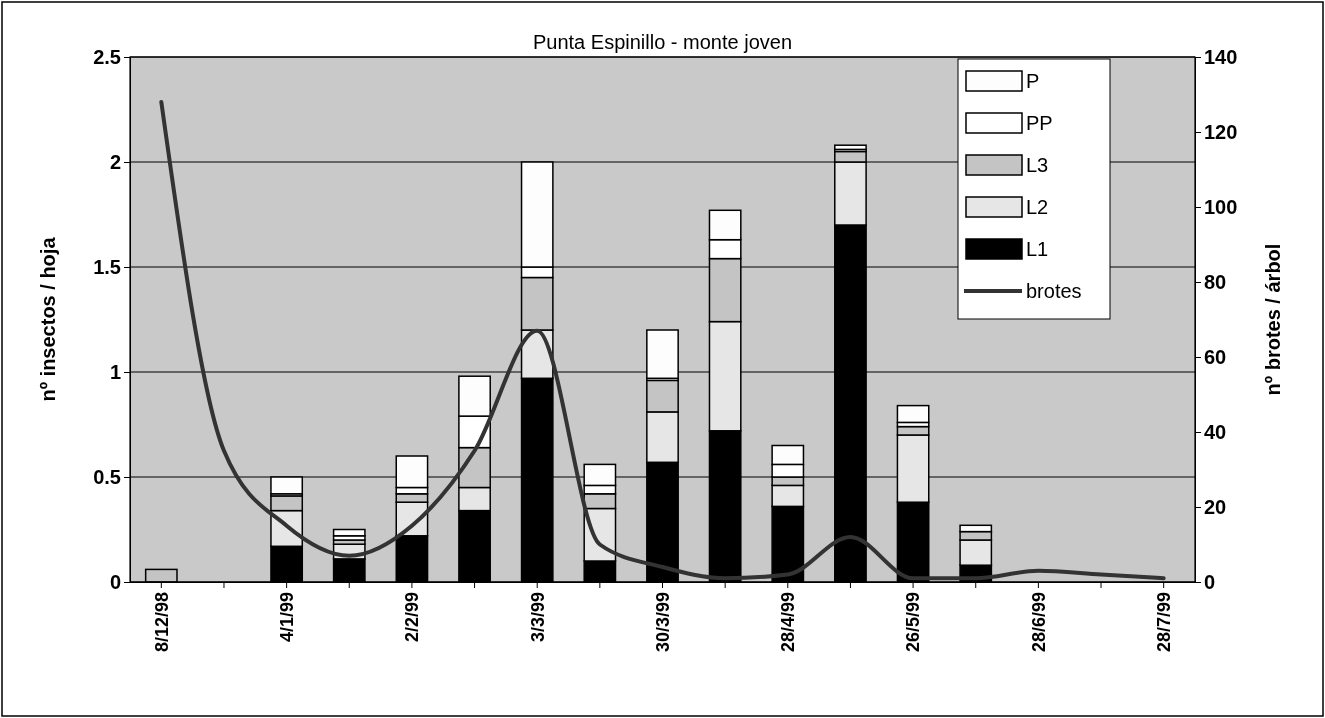  What do you see at coordinates (1221, 56) in the screenshot?
I see `y2-tick-label: 140` at bounding box center [1221, 56].